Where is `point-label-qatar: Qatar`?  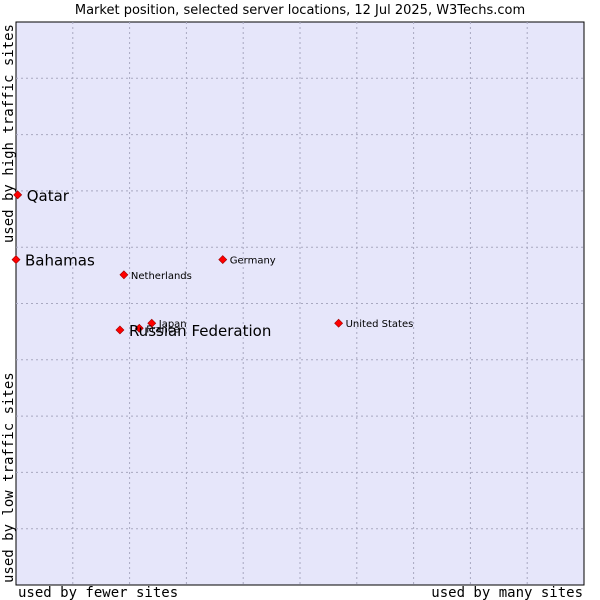
point-label-qatar: Qatar is located at coordinates (48, 196).